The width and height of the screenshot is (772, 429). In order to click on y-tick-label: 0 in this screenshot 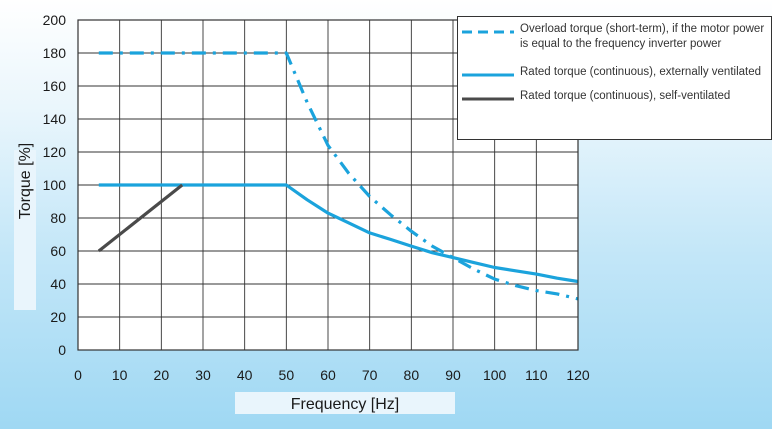, I will do `click(62, 350)`.